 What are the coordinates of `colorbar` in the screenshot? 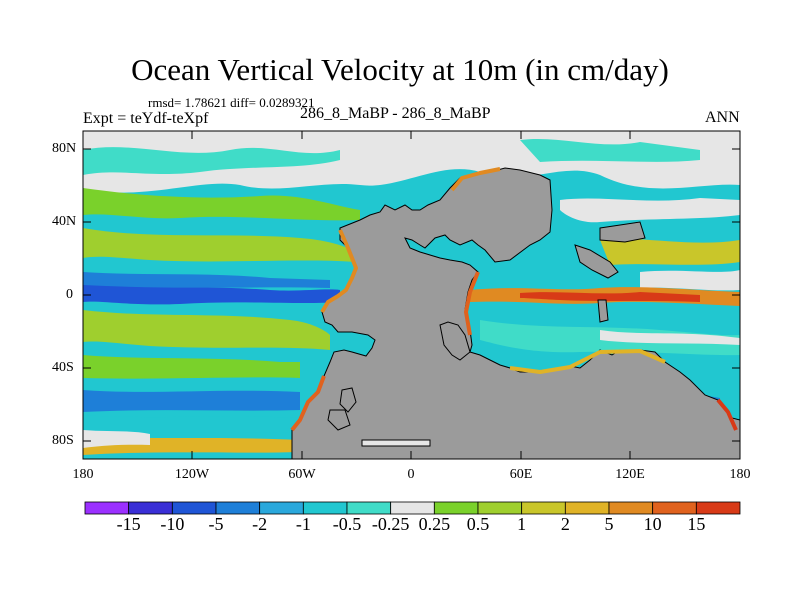 It's located at (412, 508).